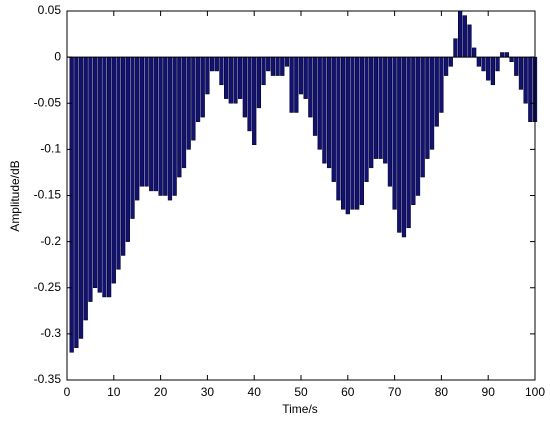 The image size is (550, 422). What do you see at coordinates (255, 392) in the screenshot?
I see `x-tick-label: 40` at bounding box center [255, 392].